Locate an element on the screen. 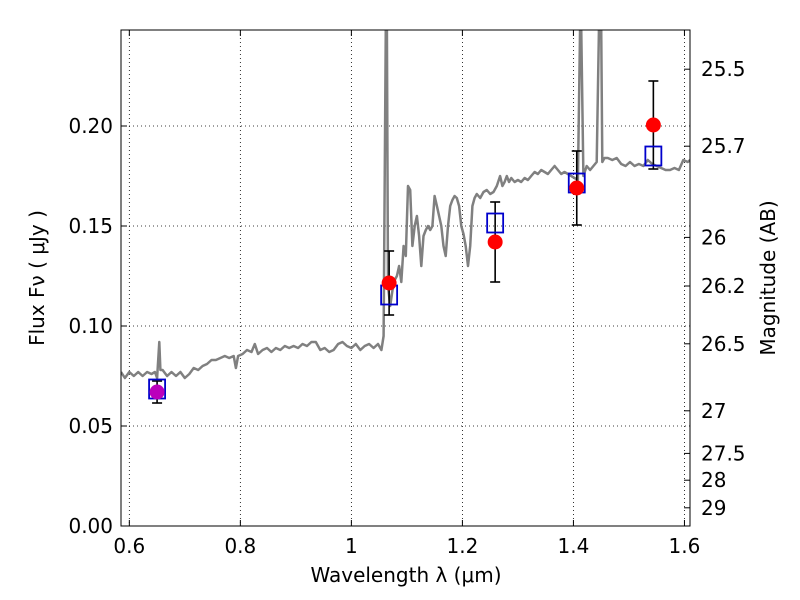  y2-axis-label: Magnitude (AB) is located at coordinates (768, 277).